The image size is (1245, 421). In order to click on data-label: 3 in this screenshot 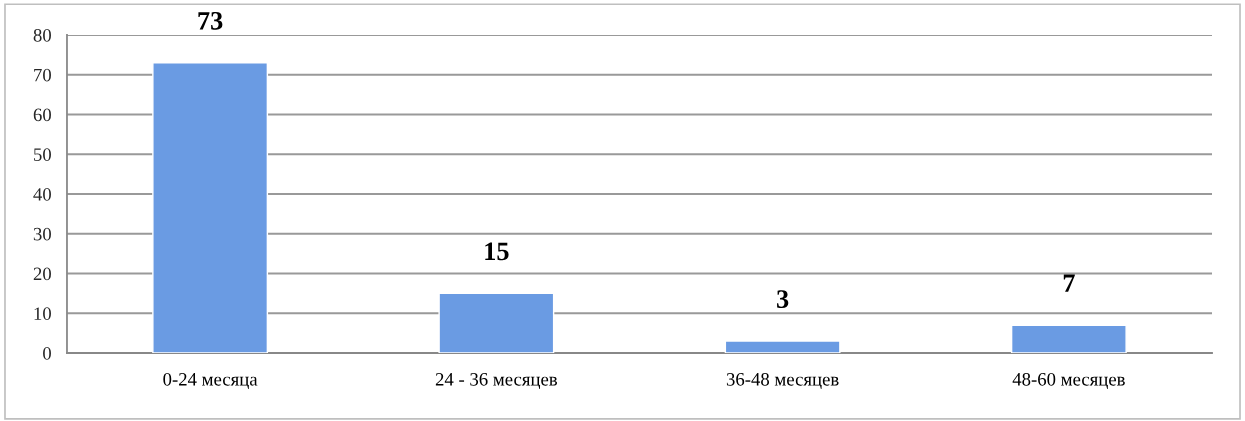, I will do `click(783, 299)`.